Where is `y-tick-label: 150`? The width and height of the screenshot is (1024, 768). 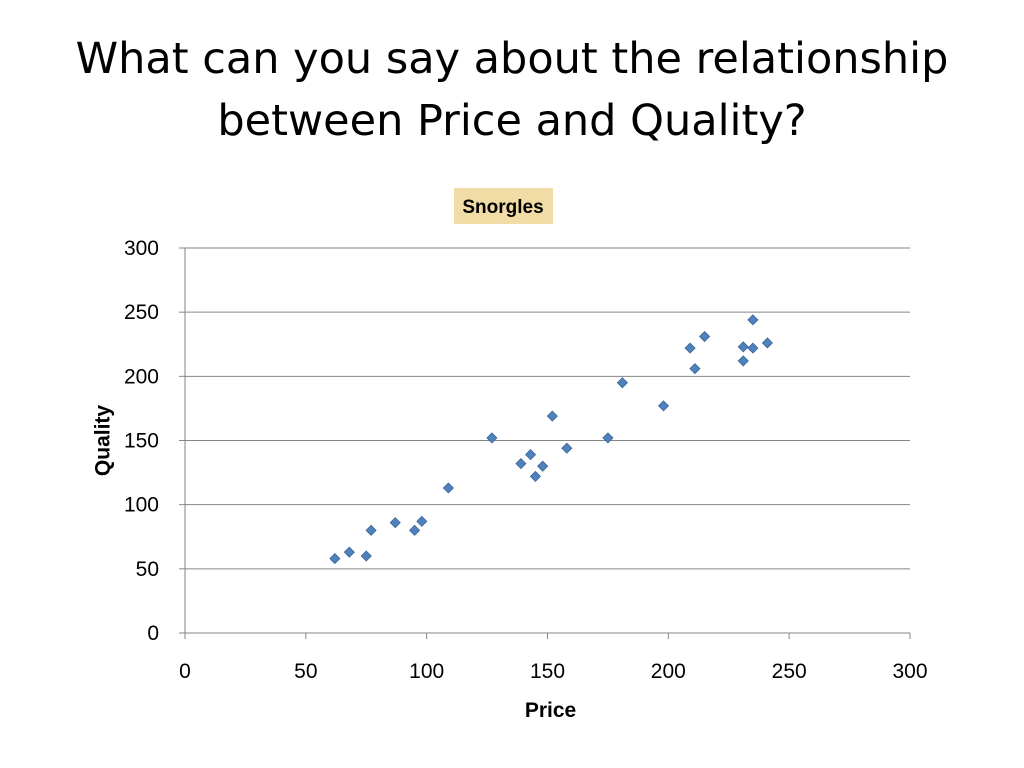
y-tick-label: 150 is located at coordinates (141, 441).